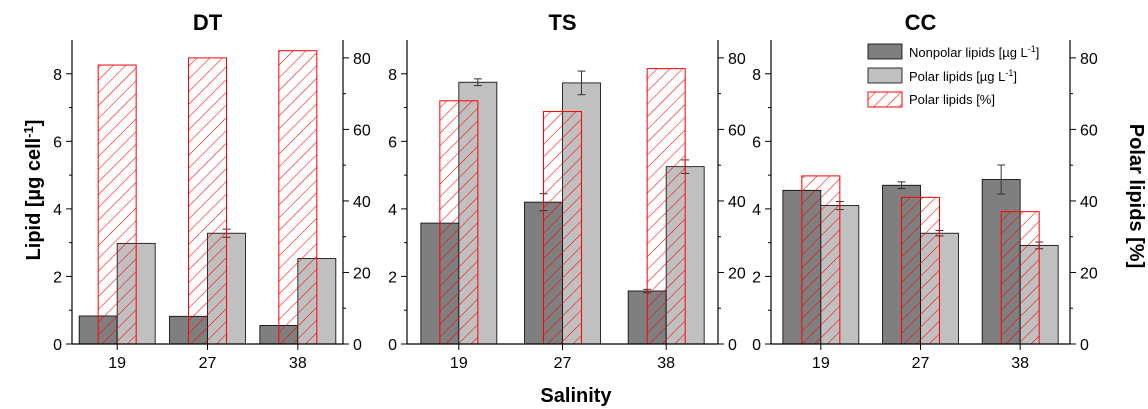  What do you see at coordinates (1015, 76) in the screenshot?
I see `legend-label-polar-end: ]` at bounding box center [1015, 76].